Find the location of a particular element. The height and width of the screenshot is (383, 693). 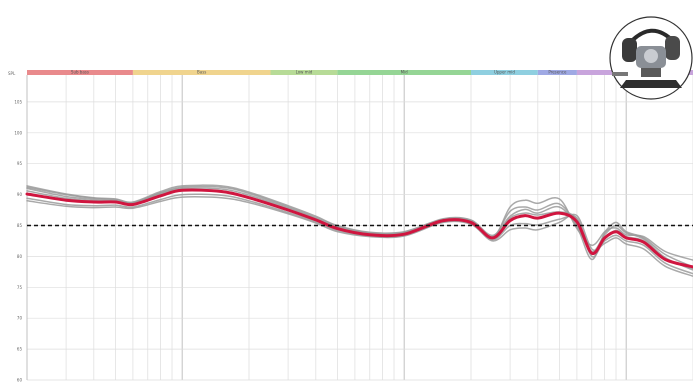

band-label: Upper mid is located at coordinates (504, 72).